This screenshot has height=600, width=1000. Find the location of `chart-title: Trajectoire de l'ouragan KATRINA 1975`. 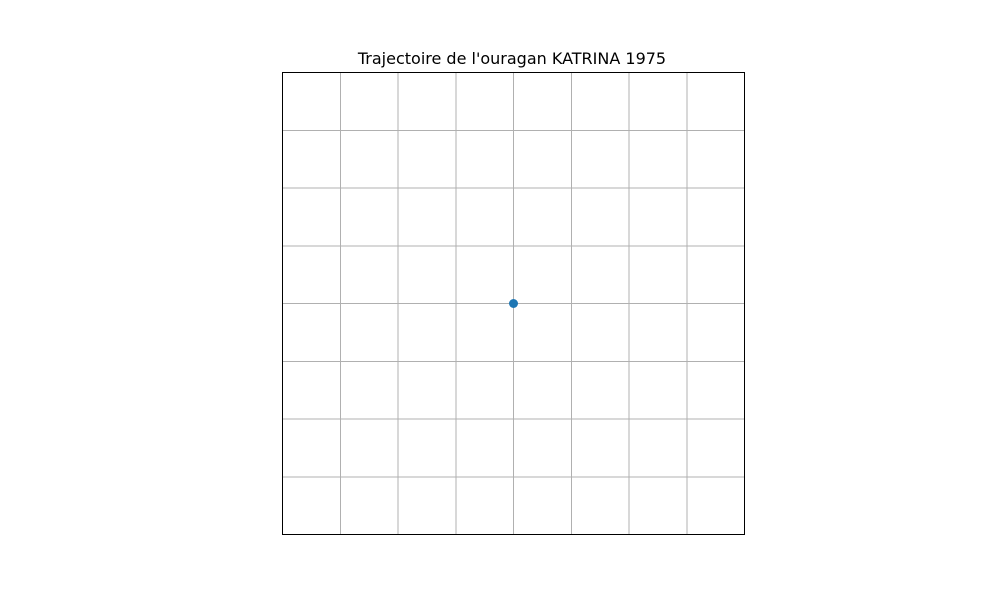

chart-title: Trajectoire de l'ouragan KATRINA 1975 is located at coordinates (511, 58).